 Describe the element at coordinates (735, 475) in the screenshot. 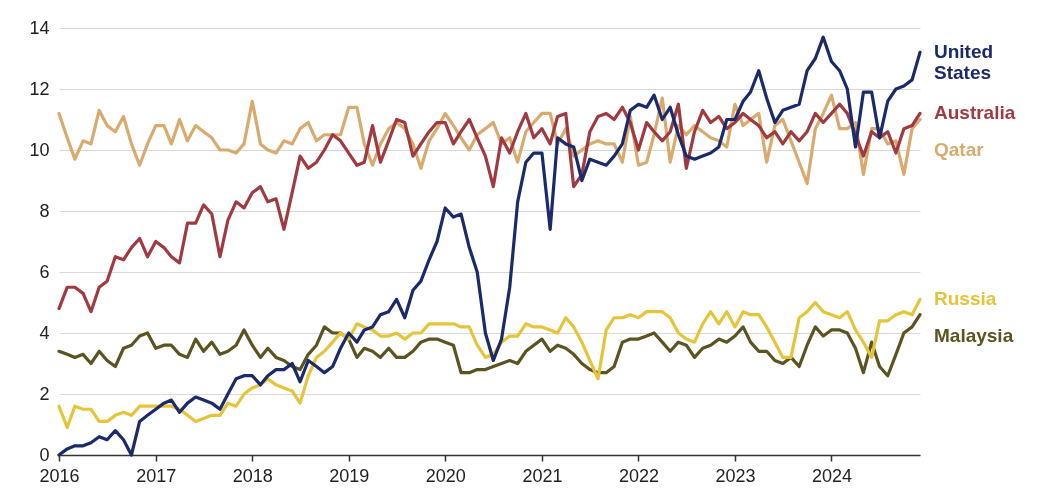

I see `x-tick-label: 2023` at that location.